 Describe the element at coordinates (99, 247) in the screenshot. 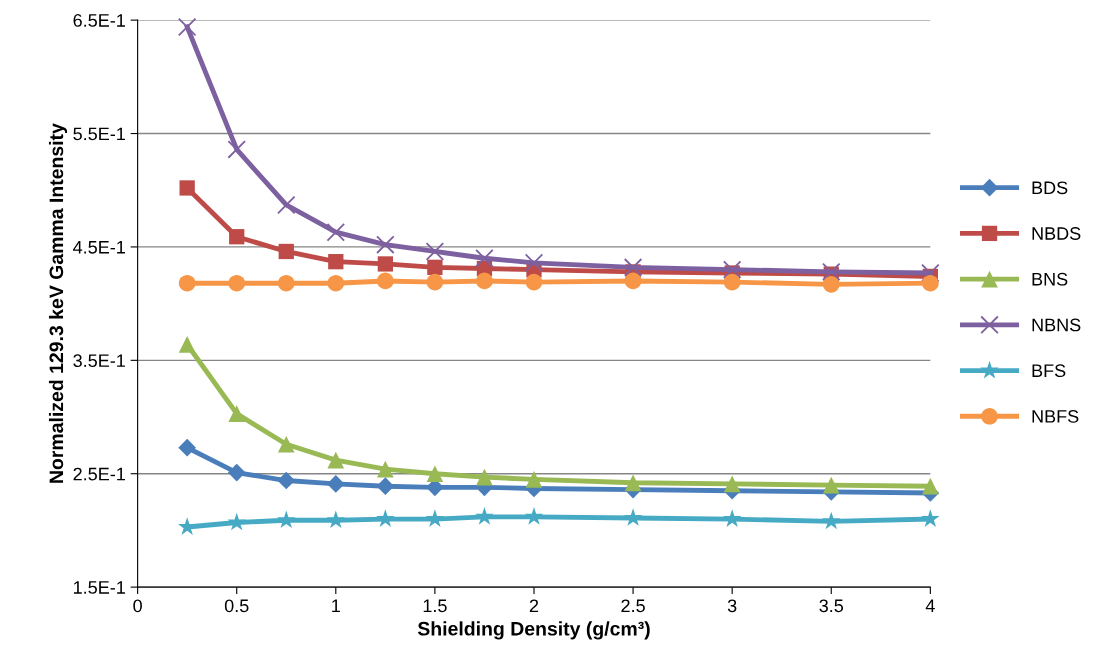

I see `y-tick-label: 4.5E-1` at that location.